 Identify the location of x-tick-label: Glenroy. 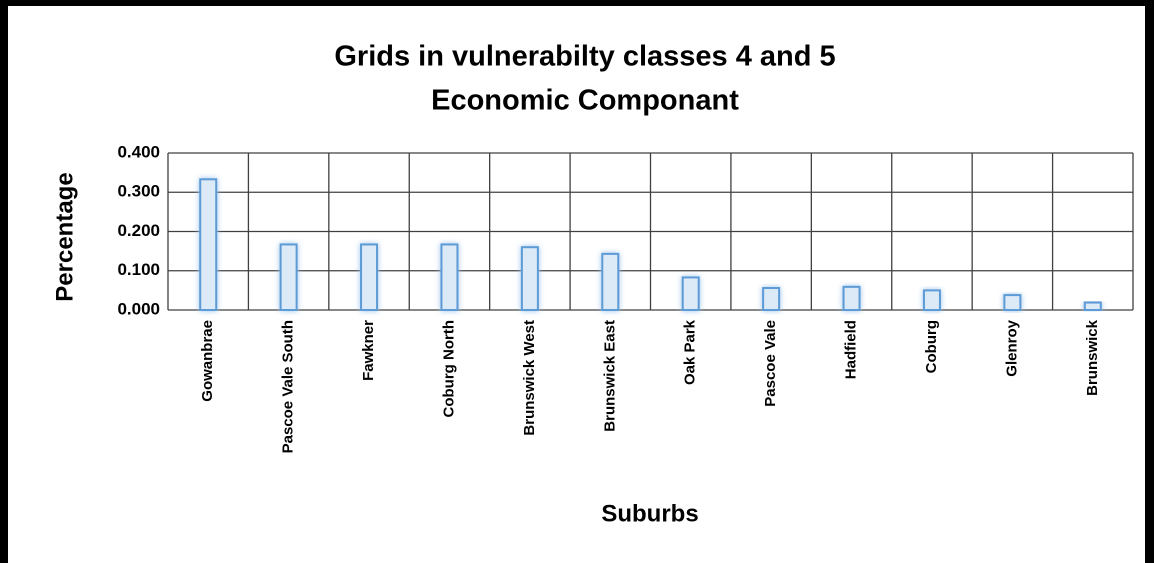
(1011, 347).